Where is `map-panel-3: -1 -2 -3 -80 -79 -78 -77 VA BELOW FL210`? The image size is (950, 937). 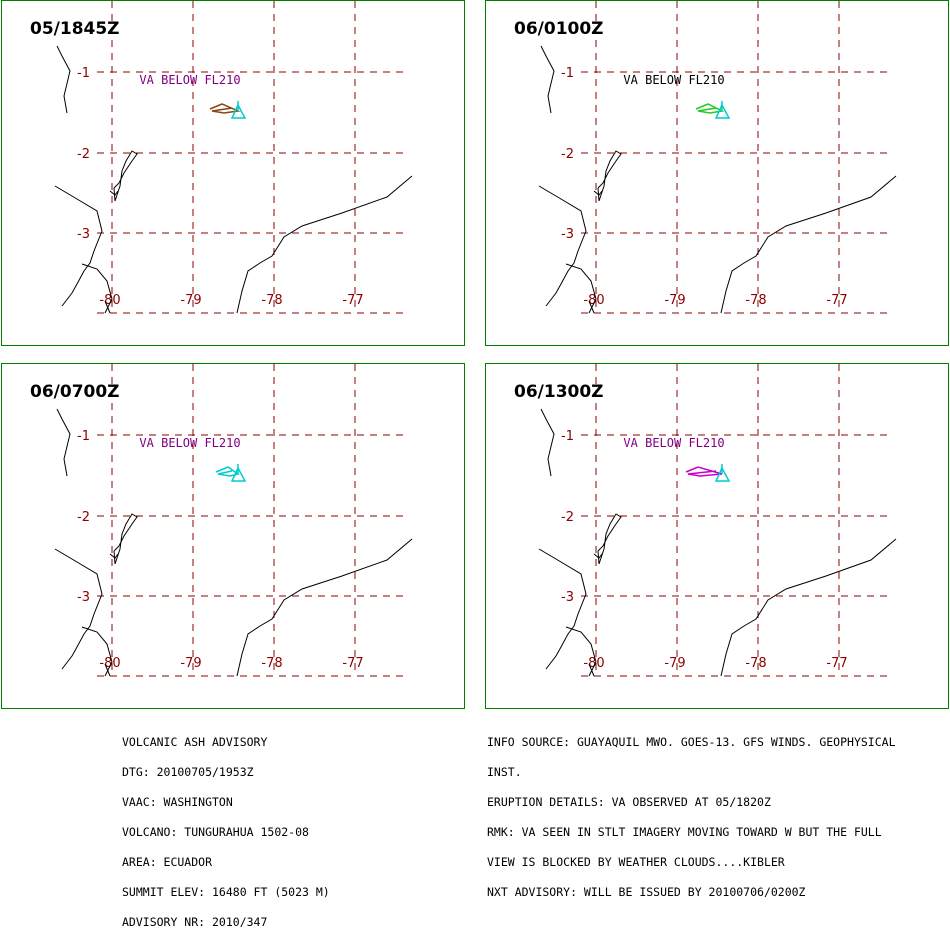
map-panel-3: -1 -2 -3 -80 -79 -78 -77 VA BELOW FL210 is located at coordinates (233, 520).